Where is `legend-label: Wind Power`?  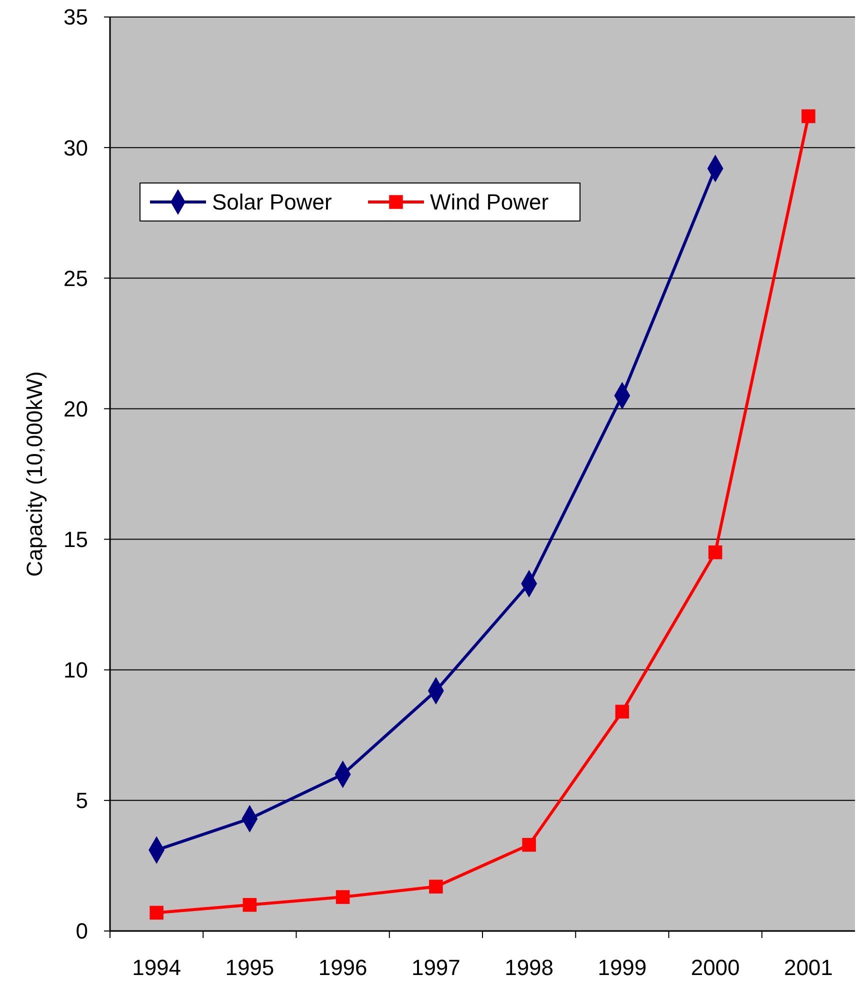
legend-label: Wind Power is located at coordinates (489, 202).